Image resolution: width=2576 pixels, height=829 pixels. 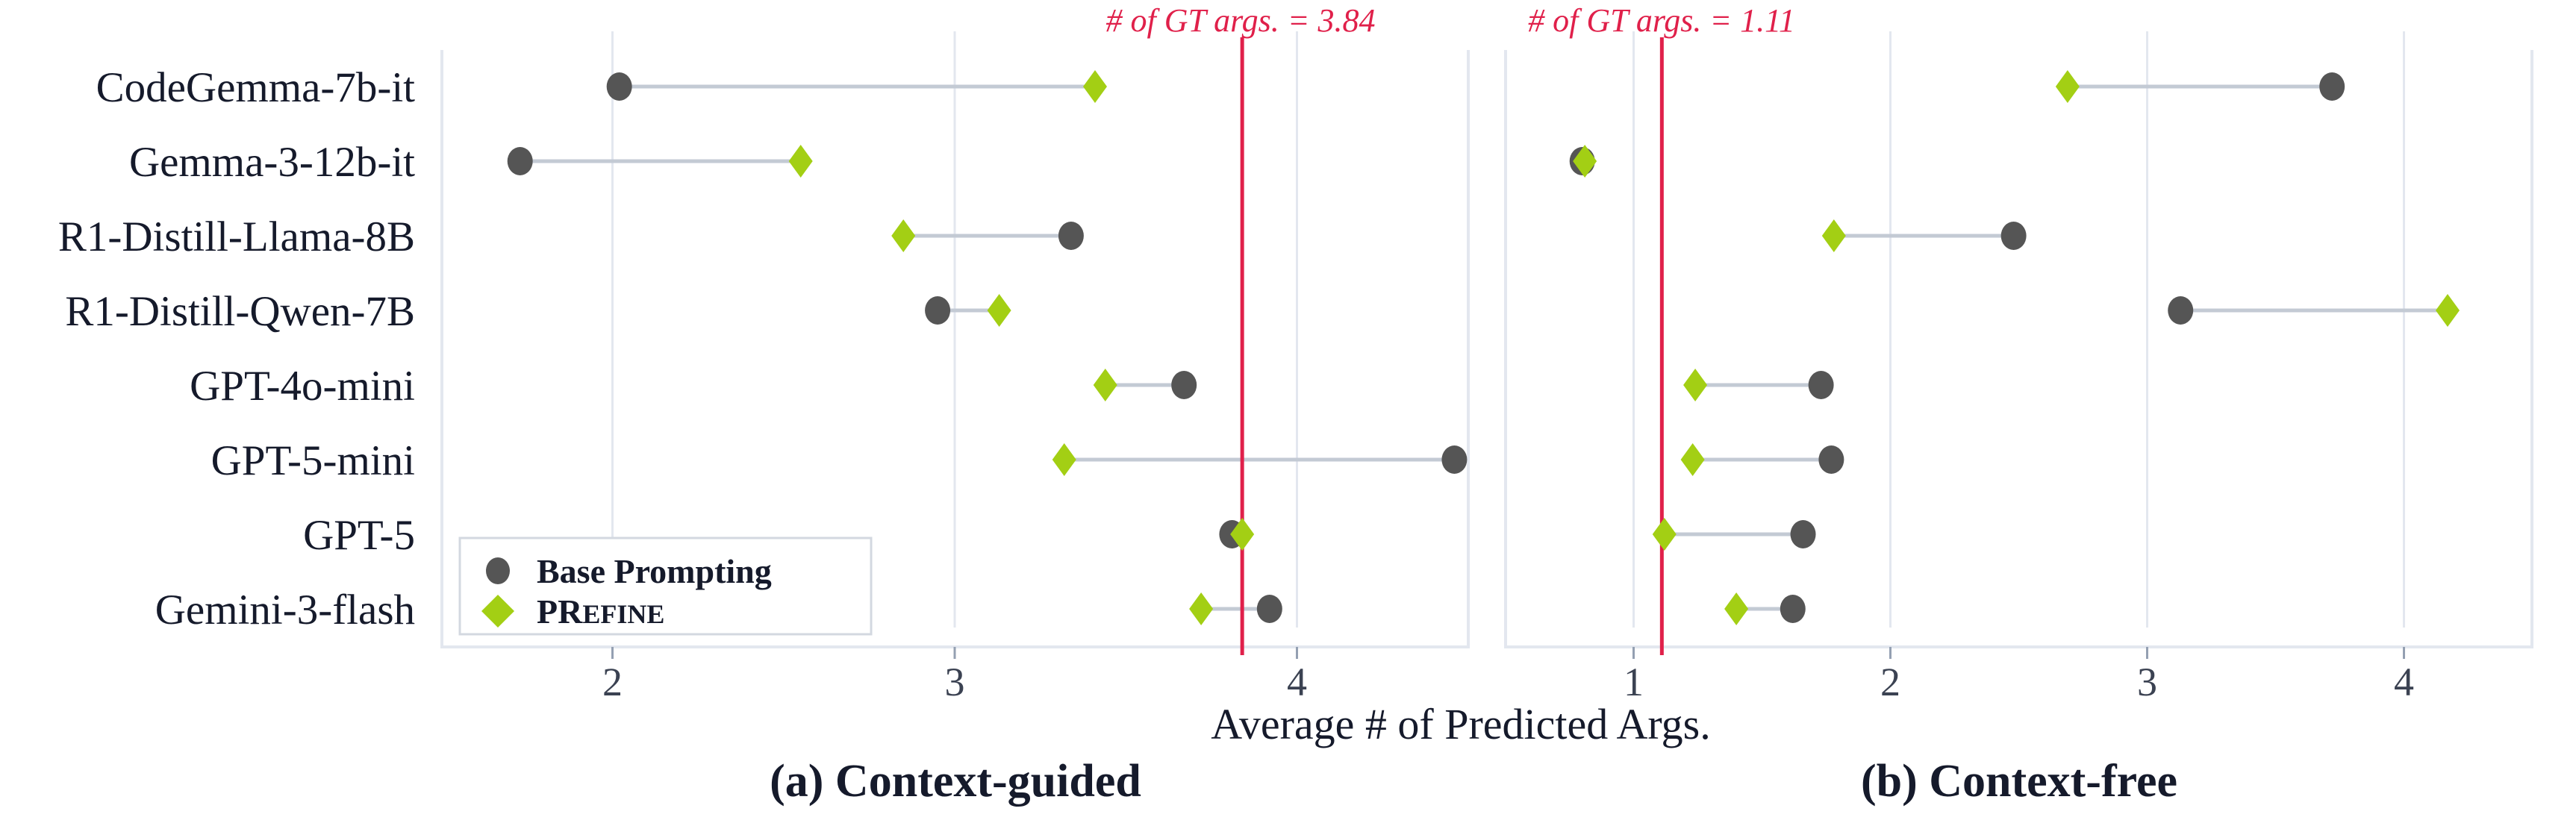 I want to click on panel-a-caption: (a) Context-guided, so click(x=955, y=781).